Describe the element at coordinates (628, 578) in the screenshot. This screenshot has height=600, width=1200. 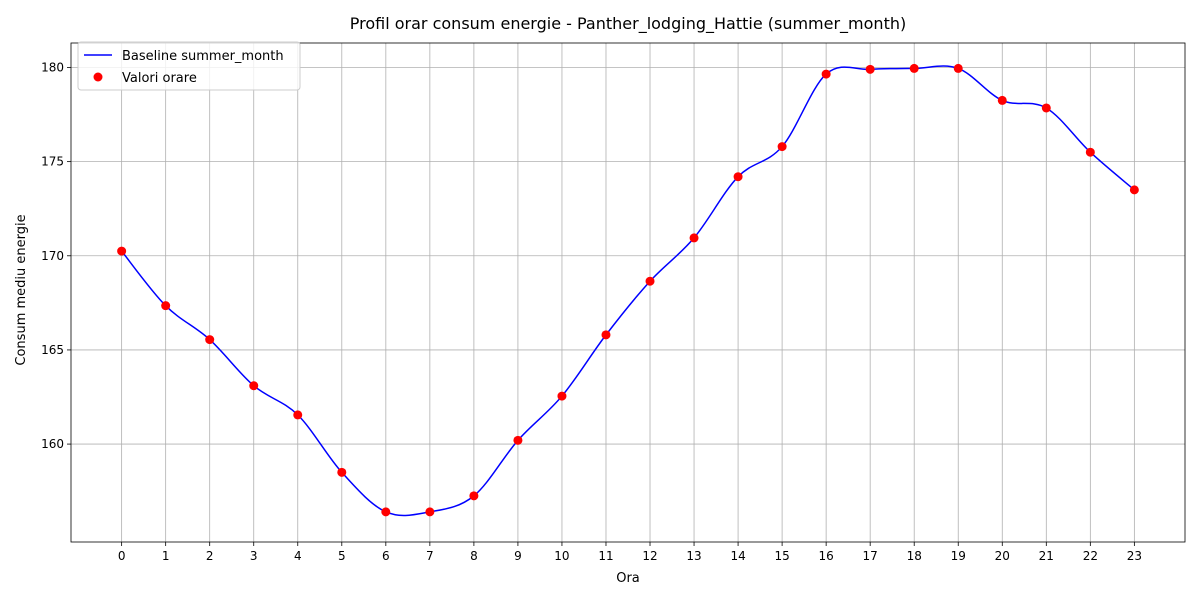
I see `x-axis-title: Ora` at that location.